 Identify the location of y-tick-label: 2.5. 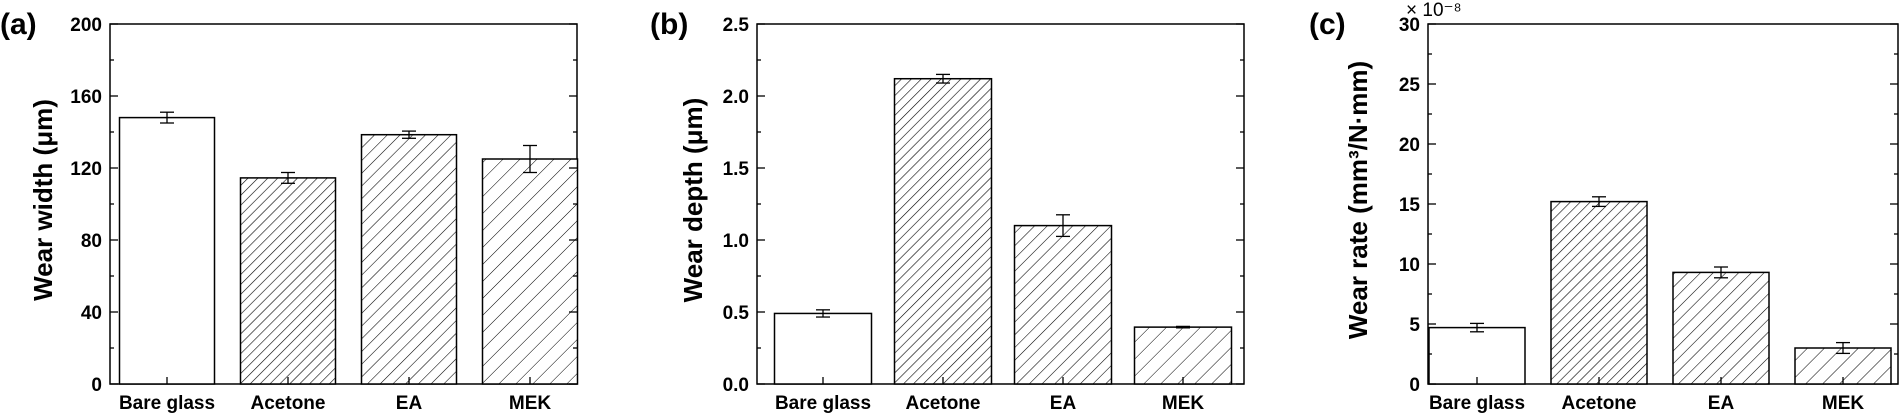
(736, 25).